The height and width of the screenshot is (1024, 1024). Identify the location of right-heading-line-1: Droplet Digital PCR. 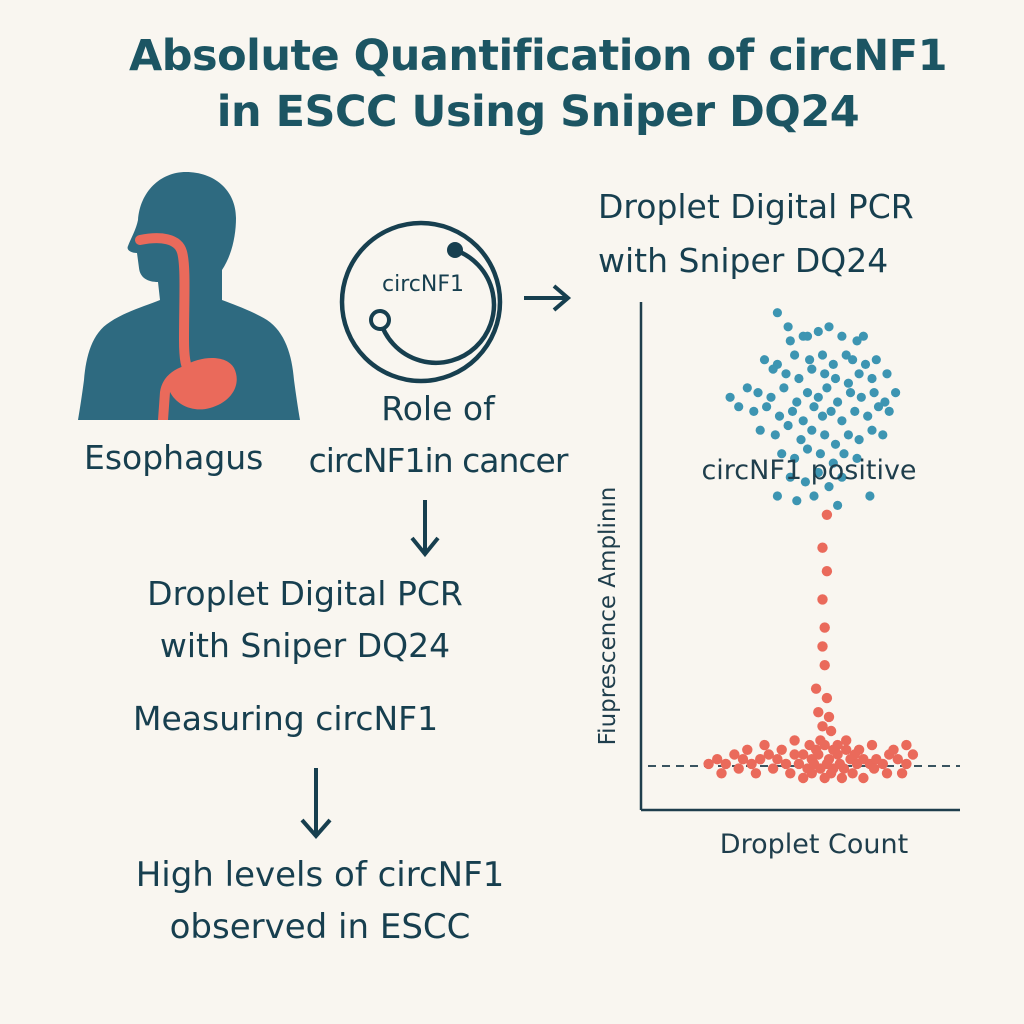
(756, 206).